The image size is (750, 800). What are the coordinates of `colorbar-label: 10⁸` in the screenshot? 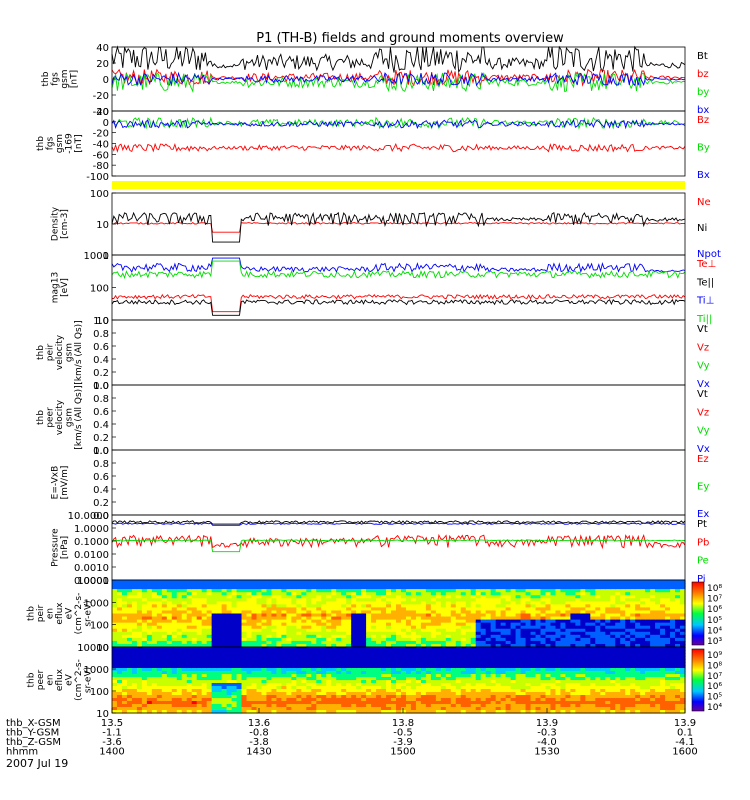 It's located at (714, 589).